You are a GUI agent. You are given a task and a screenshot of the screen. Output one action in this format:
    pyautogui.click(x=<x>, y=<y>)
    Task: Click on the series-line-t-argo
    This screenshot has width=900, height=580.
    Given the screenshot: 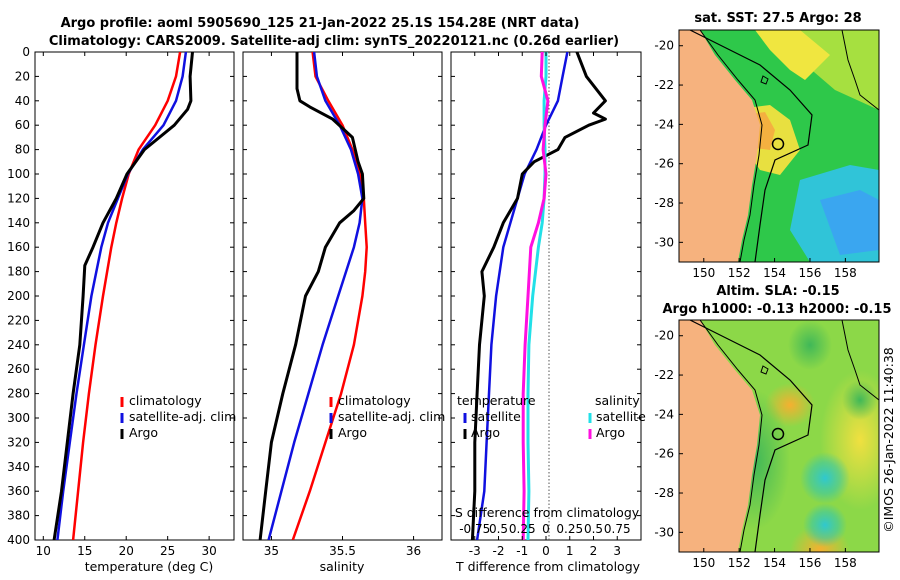 What is the action you would take?
    pyautogui.click(x=538, y=296)
    